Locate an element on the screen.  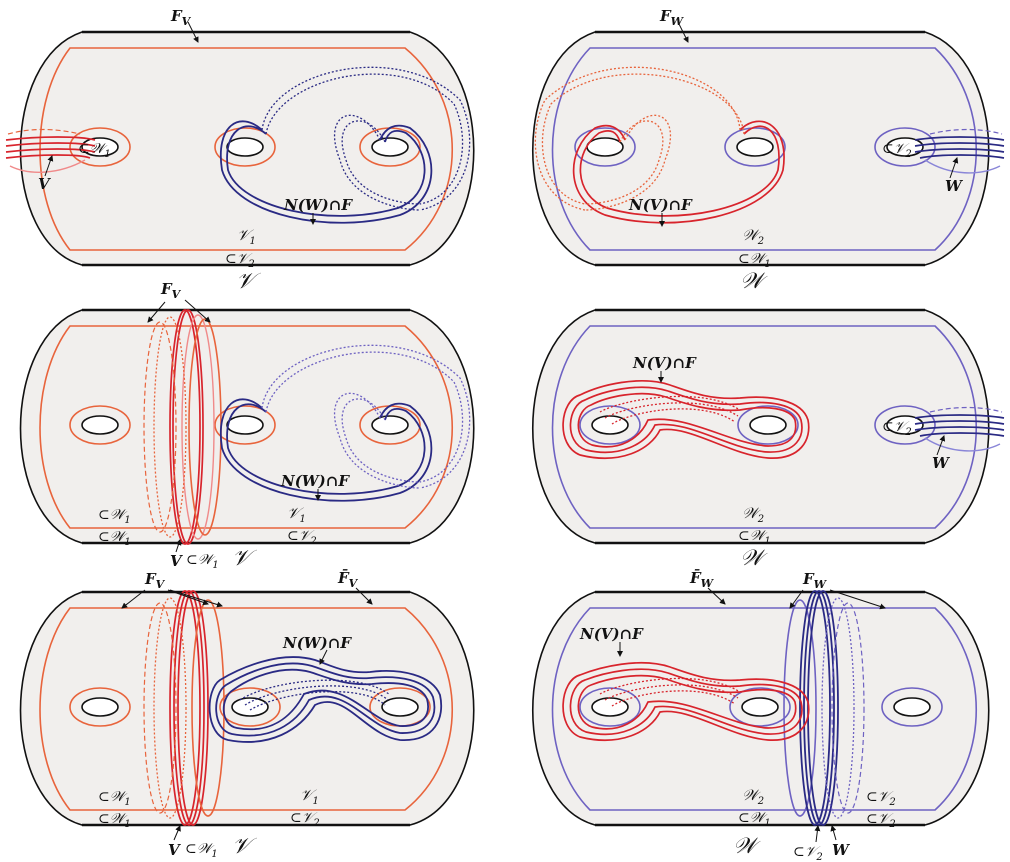
panel-bottom-left is located at coordinates (247, 708).